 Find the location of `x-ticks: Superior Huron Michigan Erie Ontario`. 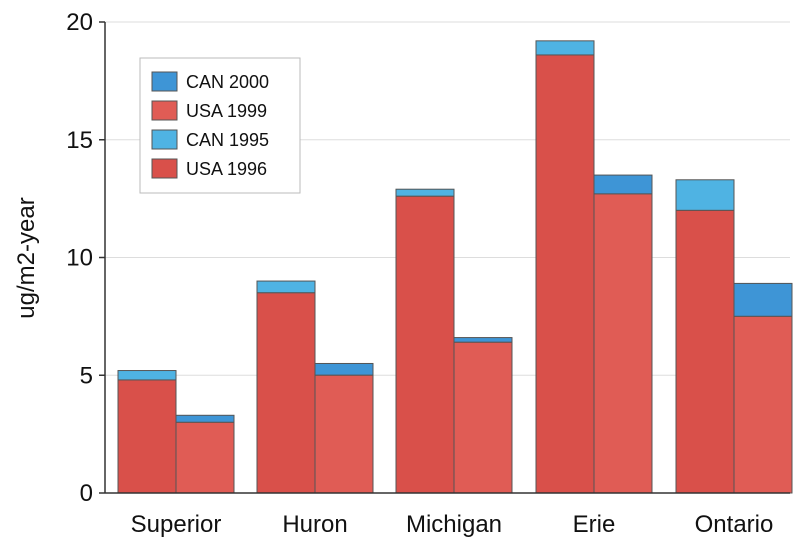

x-ticks: Superior Huron Michigan Erie Ontario is located at coordinates (452, 524).